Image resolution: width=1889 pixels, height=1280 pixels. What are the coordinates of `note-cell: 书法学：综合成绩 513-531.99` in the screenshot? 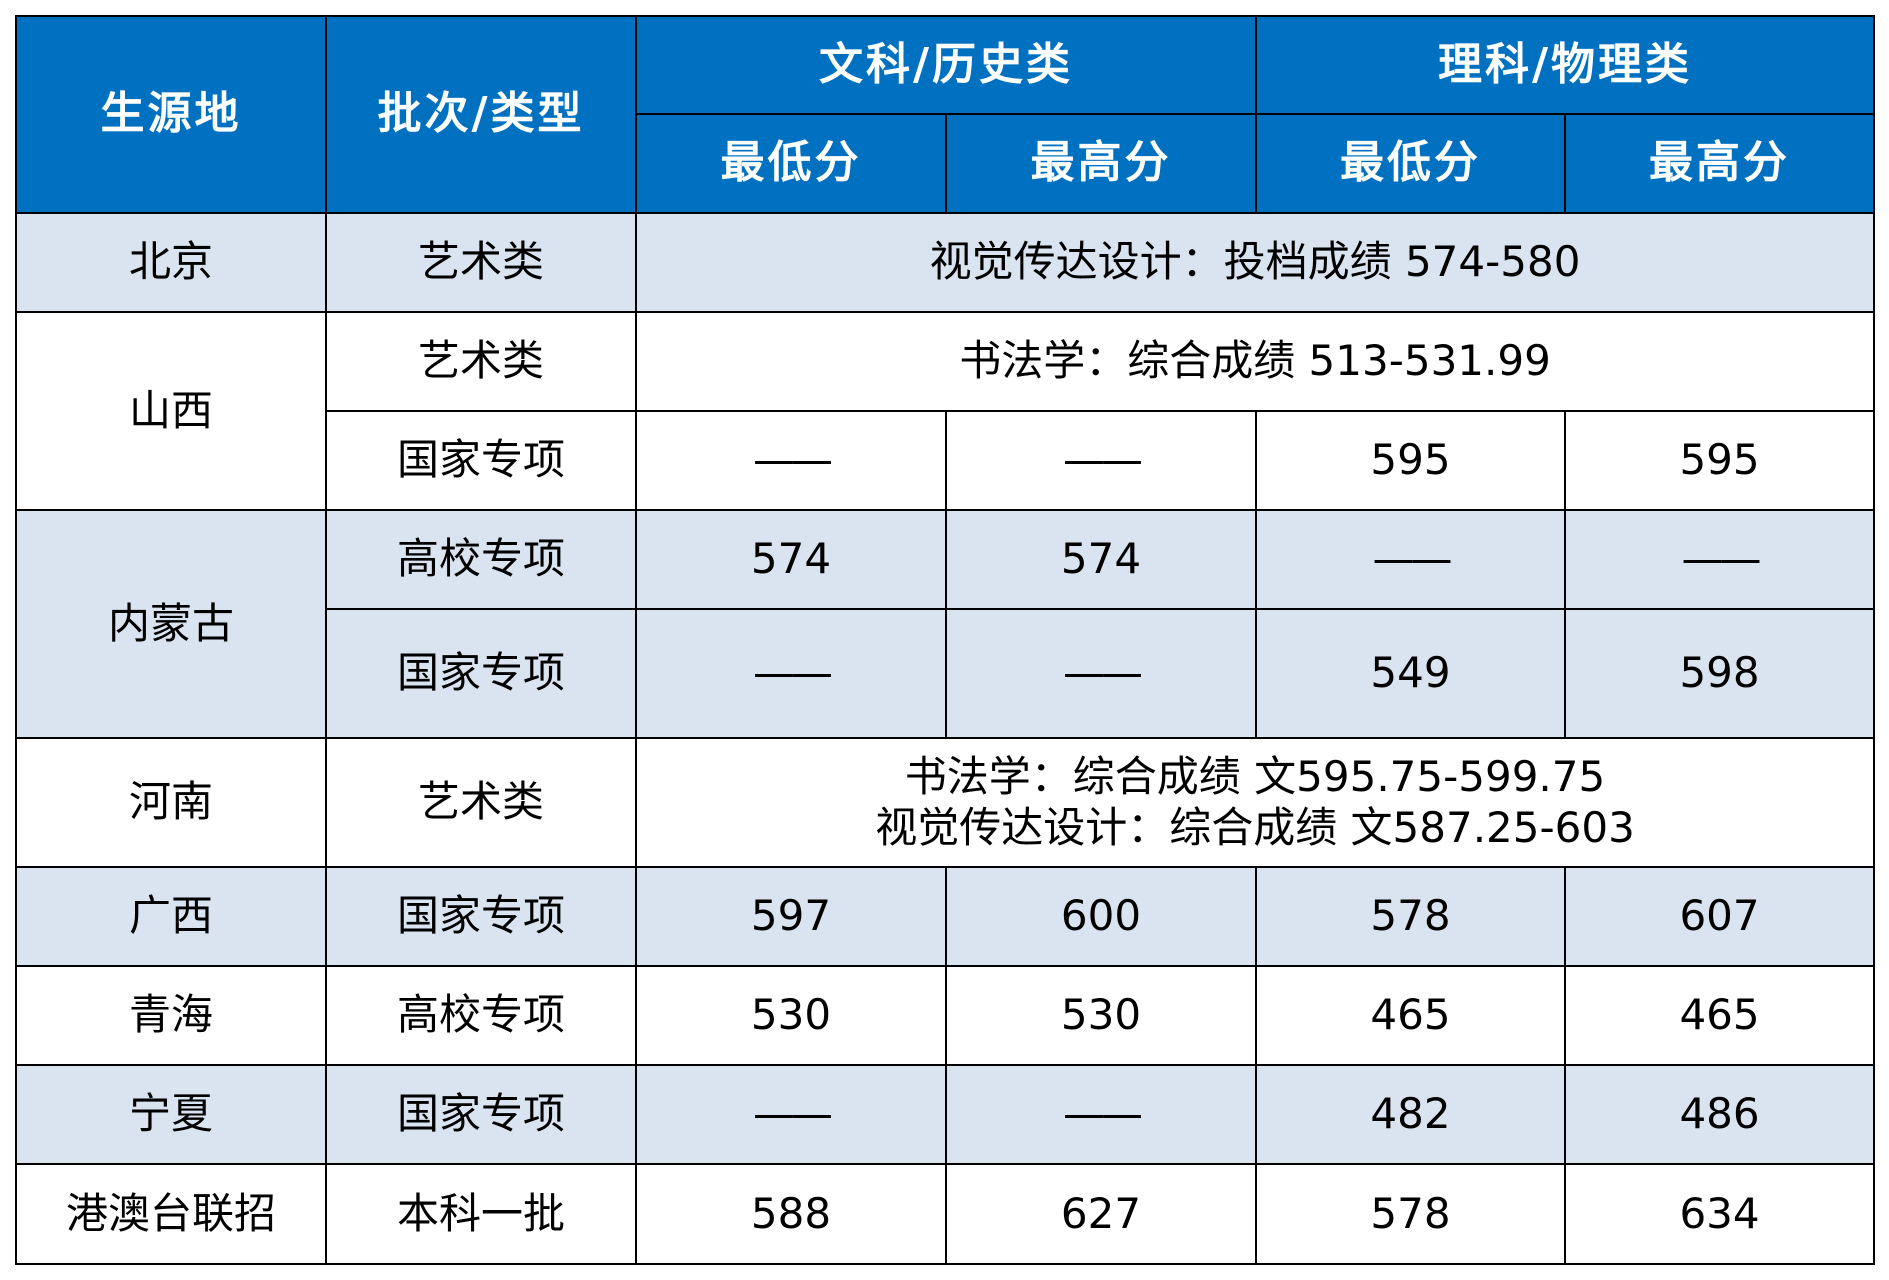 It's located at (1255, 361).